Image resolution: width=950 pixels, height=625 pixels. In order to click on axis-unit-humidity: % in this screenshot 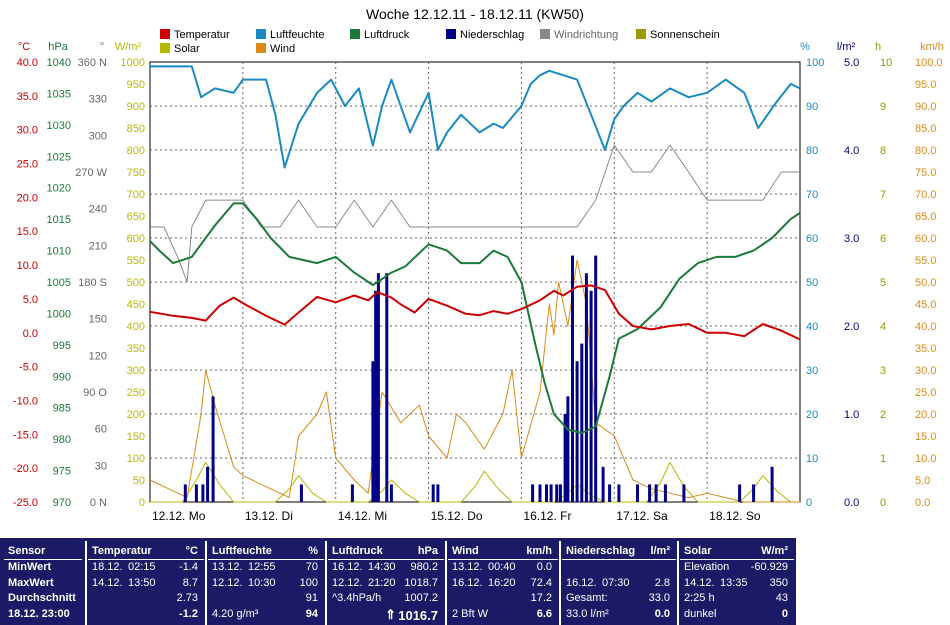, I will do `click(805, 47)`.